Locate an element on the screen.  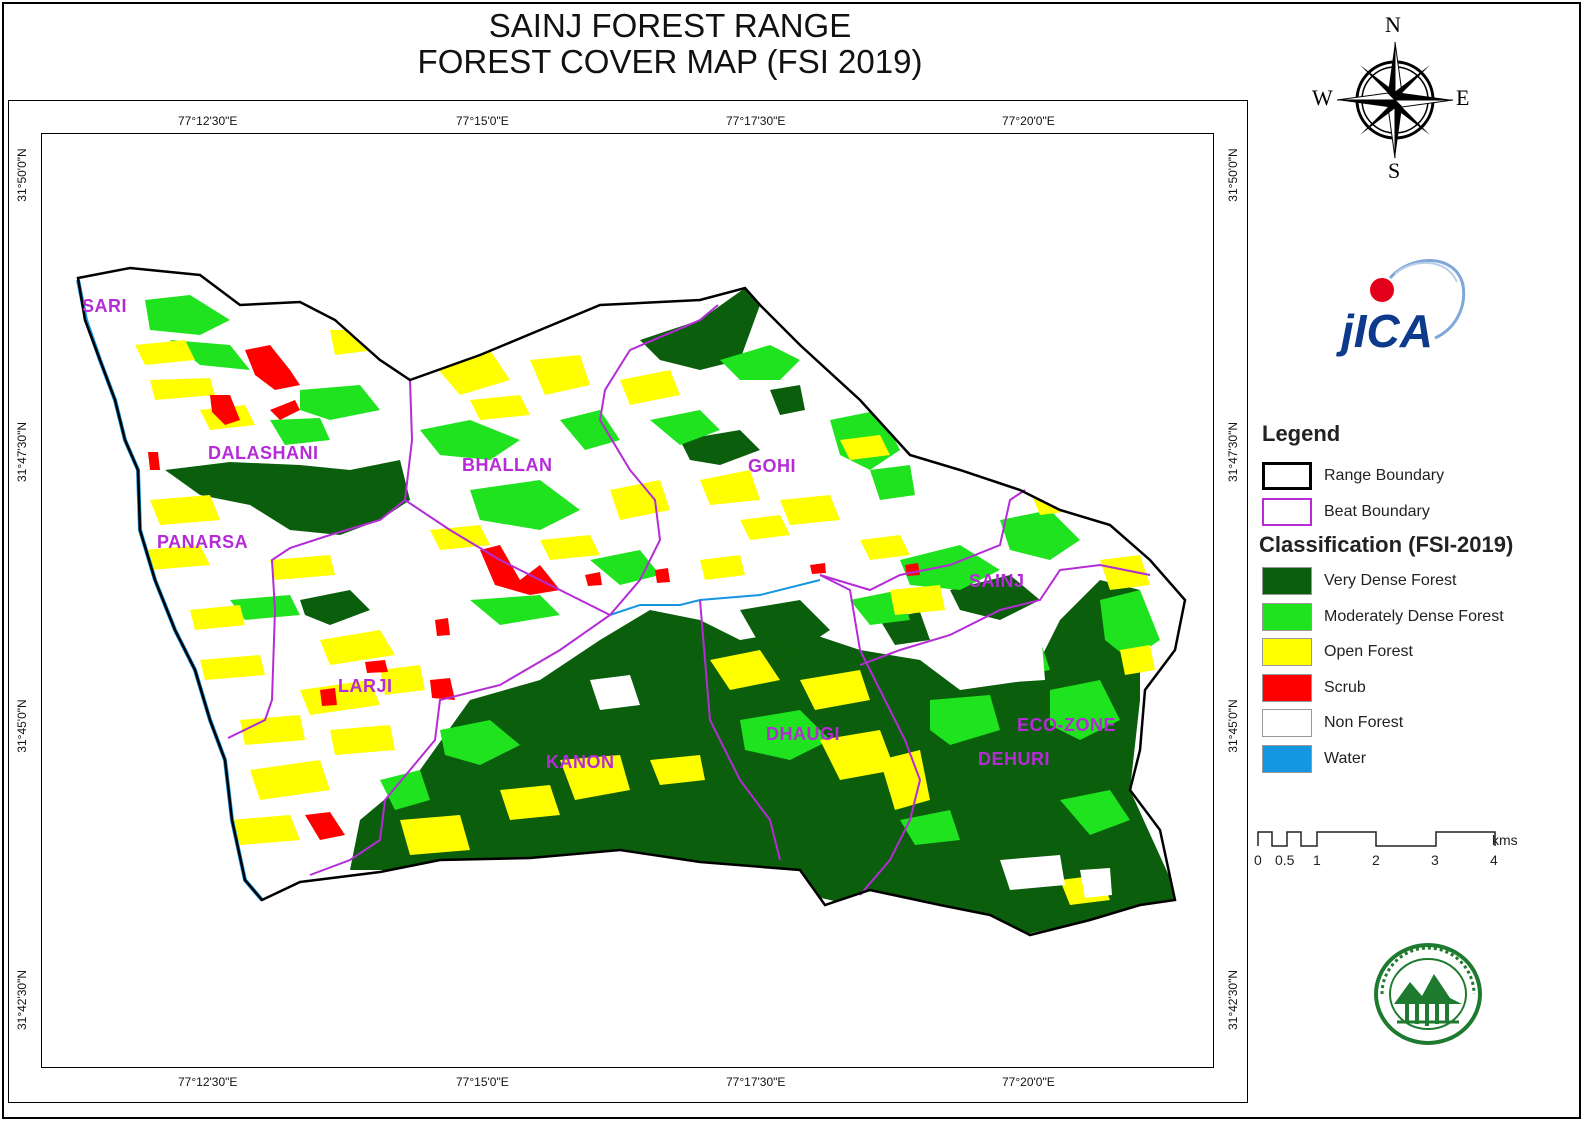
legend-title: Legend is located at coordinates (1301, 433).